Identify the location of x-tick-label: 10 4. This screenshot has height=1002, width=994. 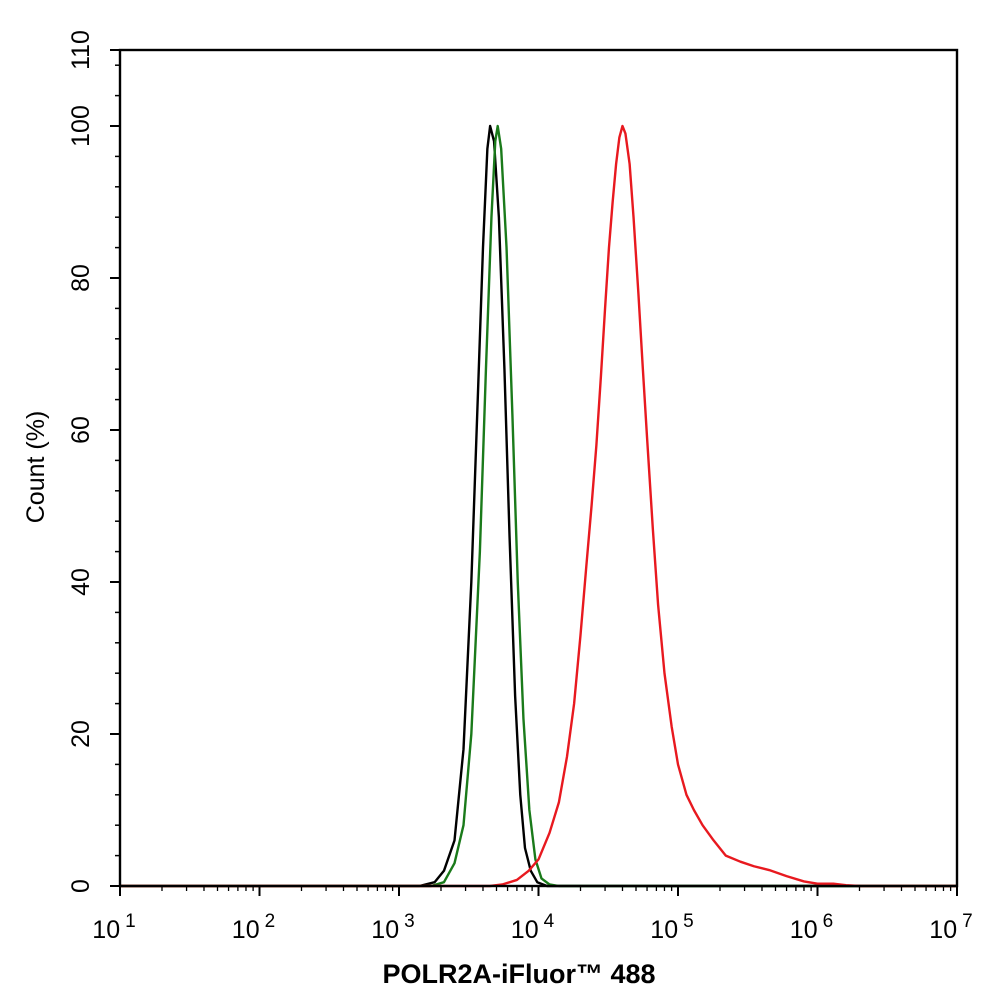
(533, 927).